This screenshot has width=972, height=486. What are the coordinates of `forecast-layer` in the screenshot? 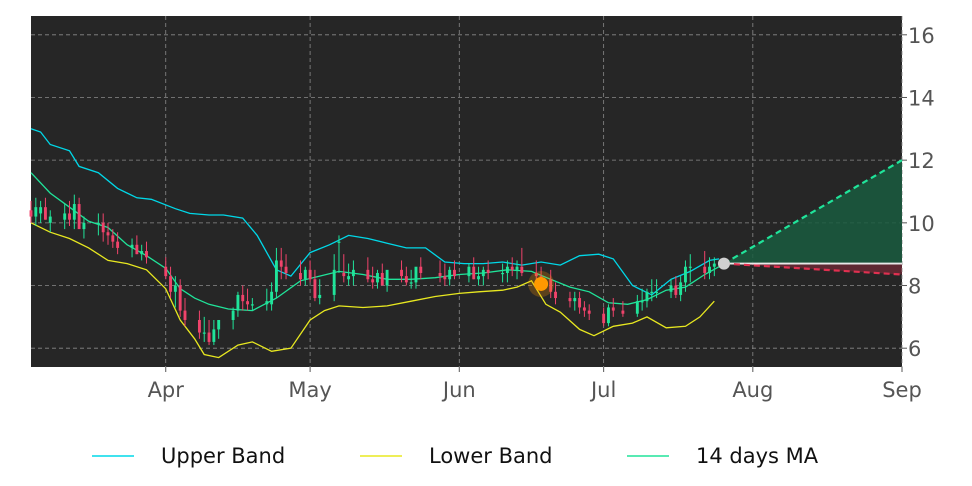 It's located at (813, 217).